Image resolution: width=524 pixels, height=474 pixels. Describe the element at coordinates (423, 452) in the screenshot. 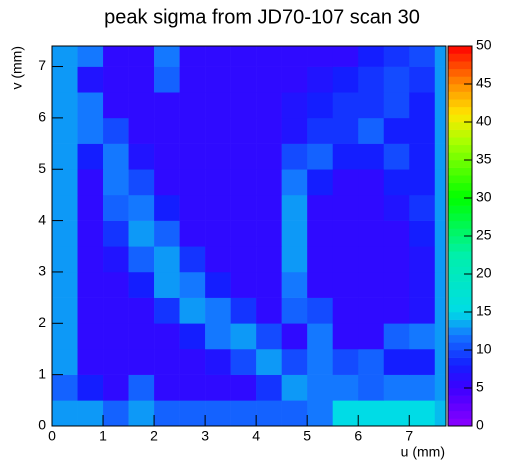

I see `x-axis-label: u (mm)` at that location.